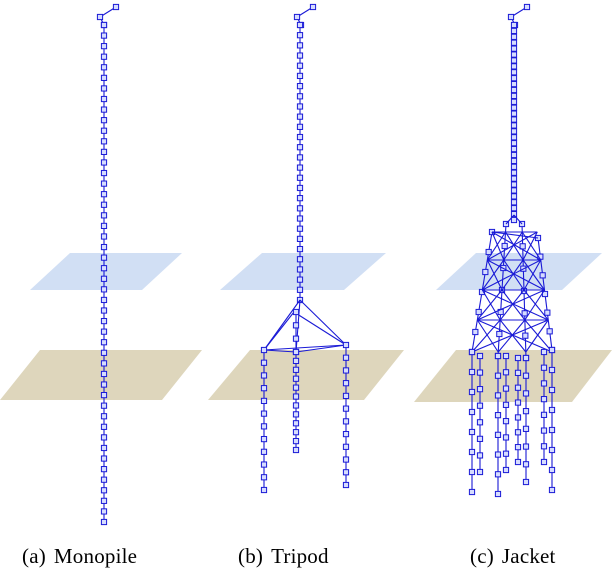 This screenshot has height=581, width=614. Describe the element at coordinates (513, 556) in the screenshot. I see `caption-jacket: (c) Jacket` at that location.